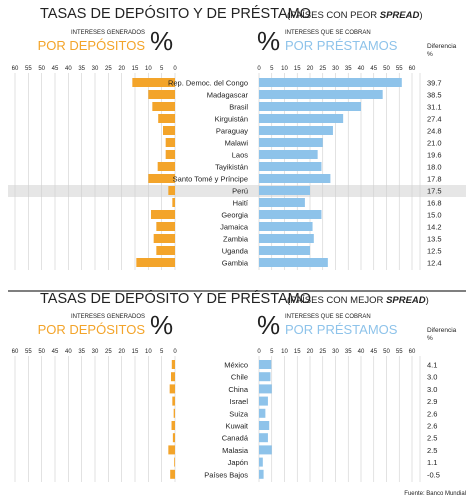 Image resolution: width=474 pixels, height=499 pixels. What do you see at coordinates (15, 69) in the screenshot?
I see `chart1-left-tick: 60` at bounding box center [15, 69].